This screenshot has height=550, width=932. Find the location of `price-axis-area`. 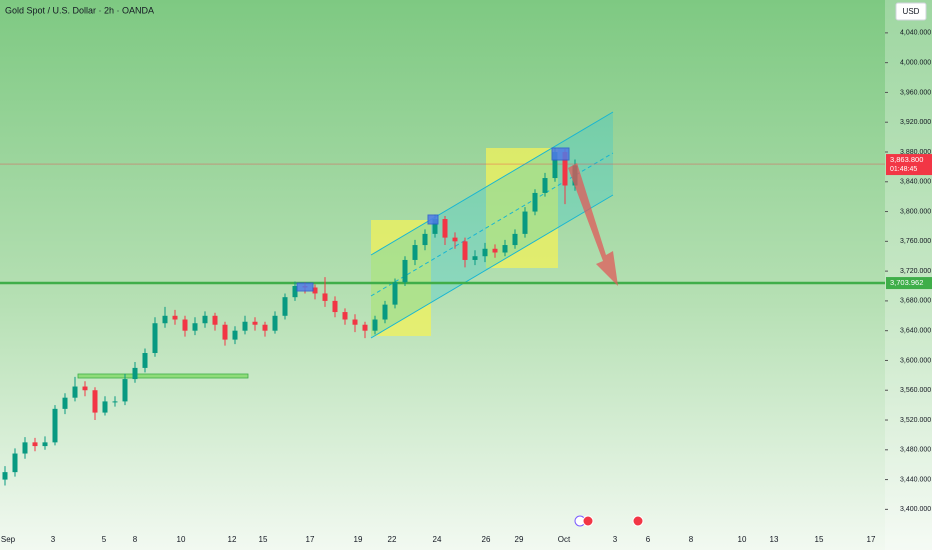

price-axis-area is located at coordinates (908, 275).